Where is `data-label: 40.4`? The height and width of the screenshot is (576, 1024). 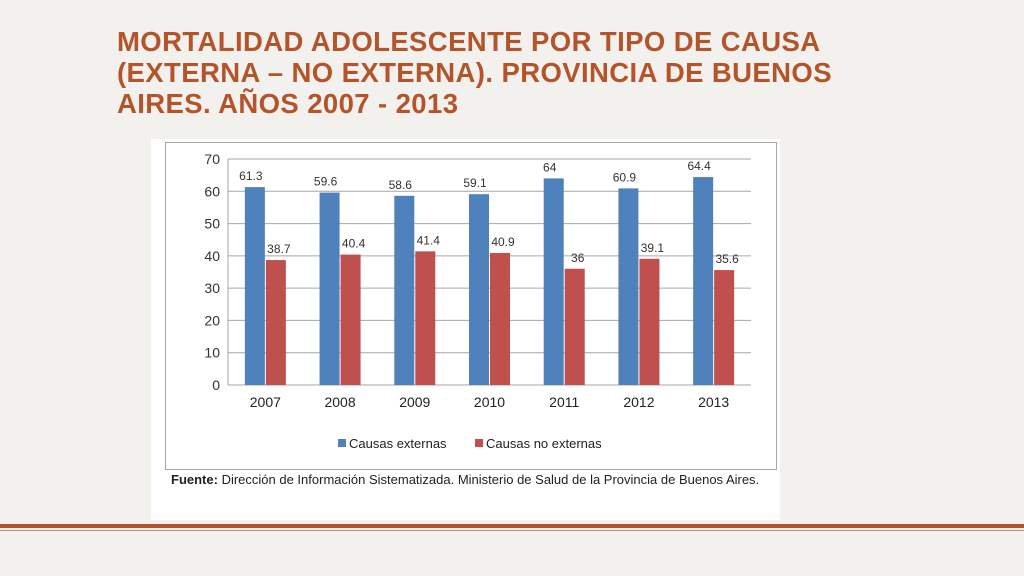
data-label: 40.4 is located at coordinates (354, 244).